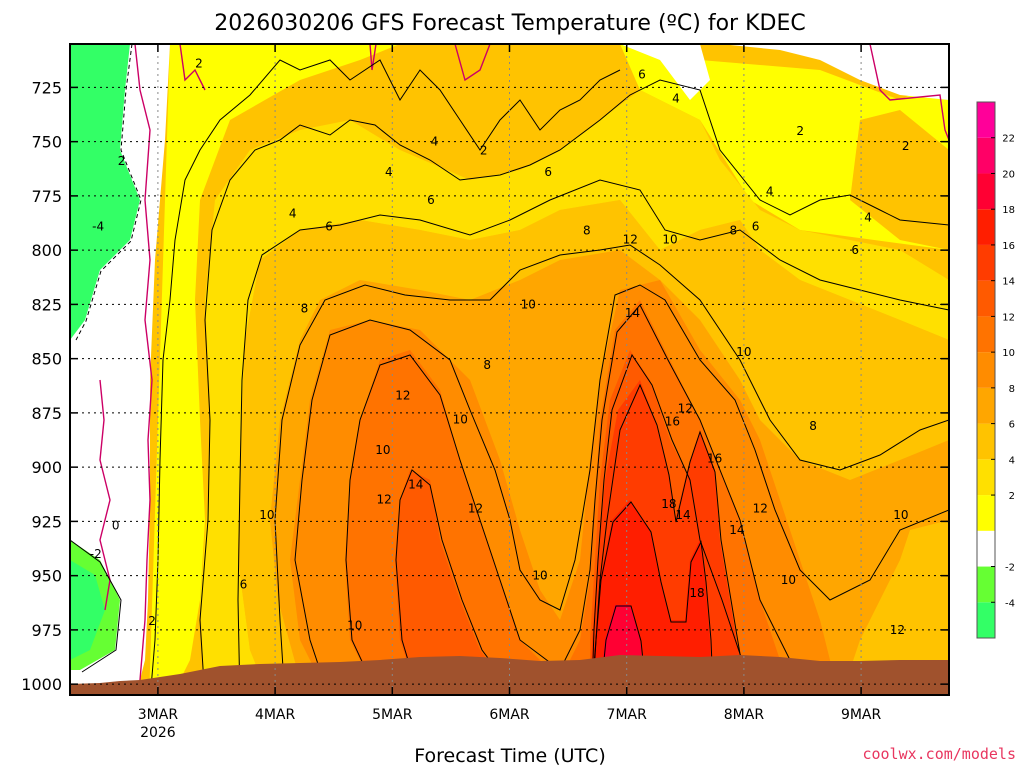  Describe the element at coordinates (105, 352) in the screenshot. I see `band-minus4-minus2` at that location.